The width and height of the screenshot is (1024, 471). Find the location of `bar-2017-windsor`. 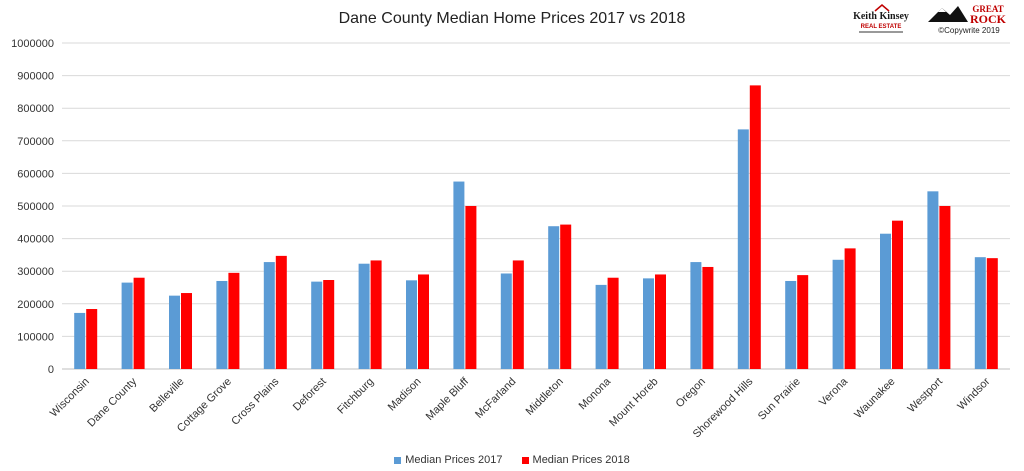

bar-2017-windsor is located at coordinates (980, 313).